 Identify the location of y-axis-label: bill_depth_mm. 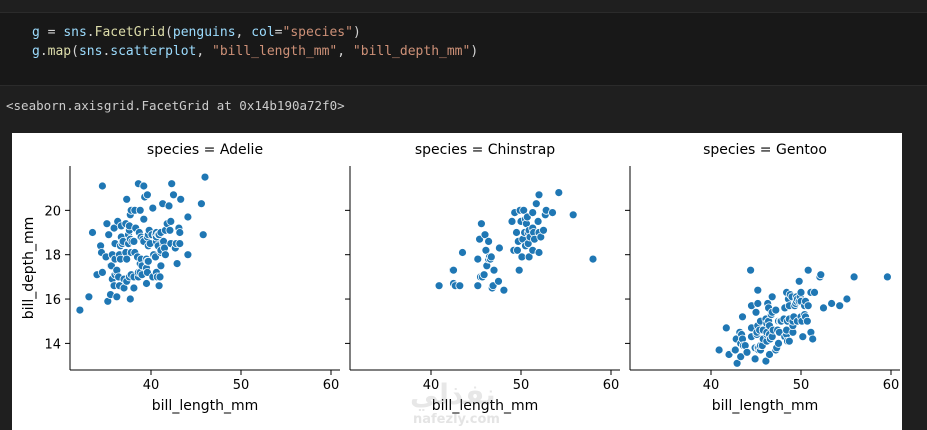
(29, 268).